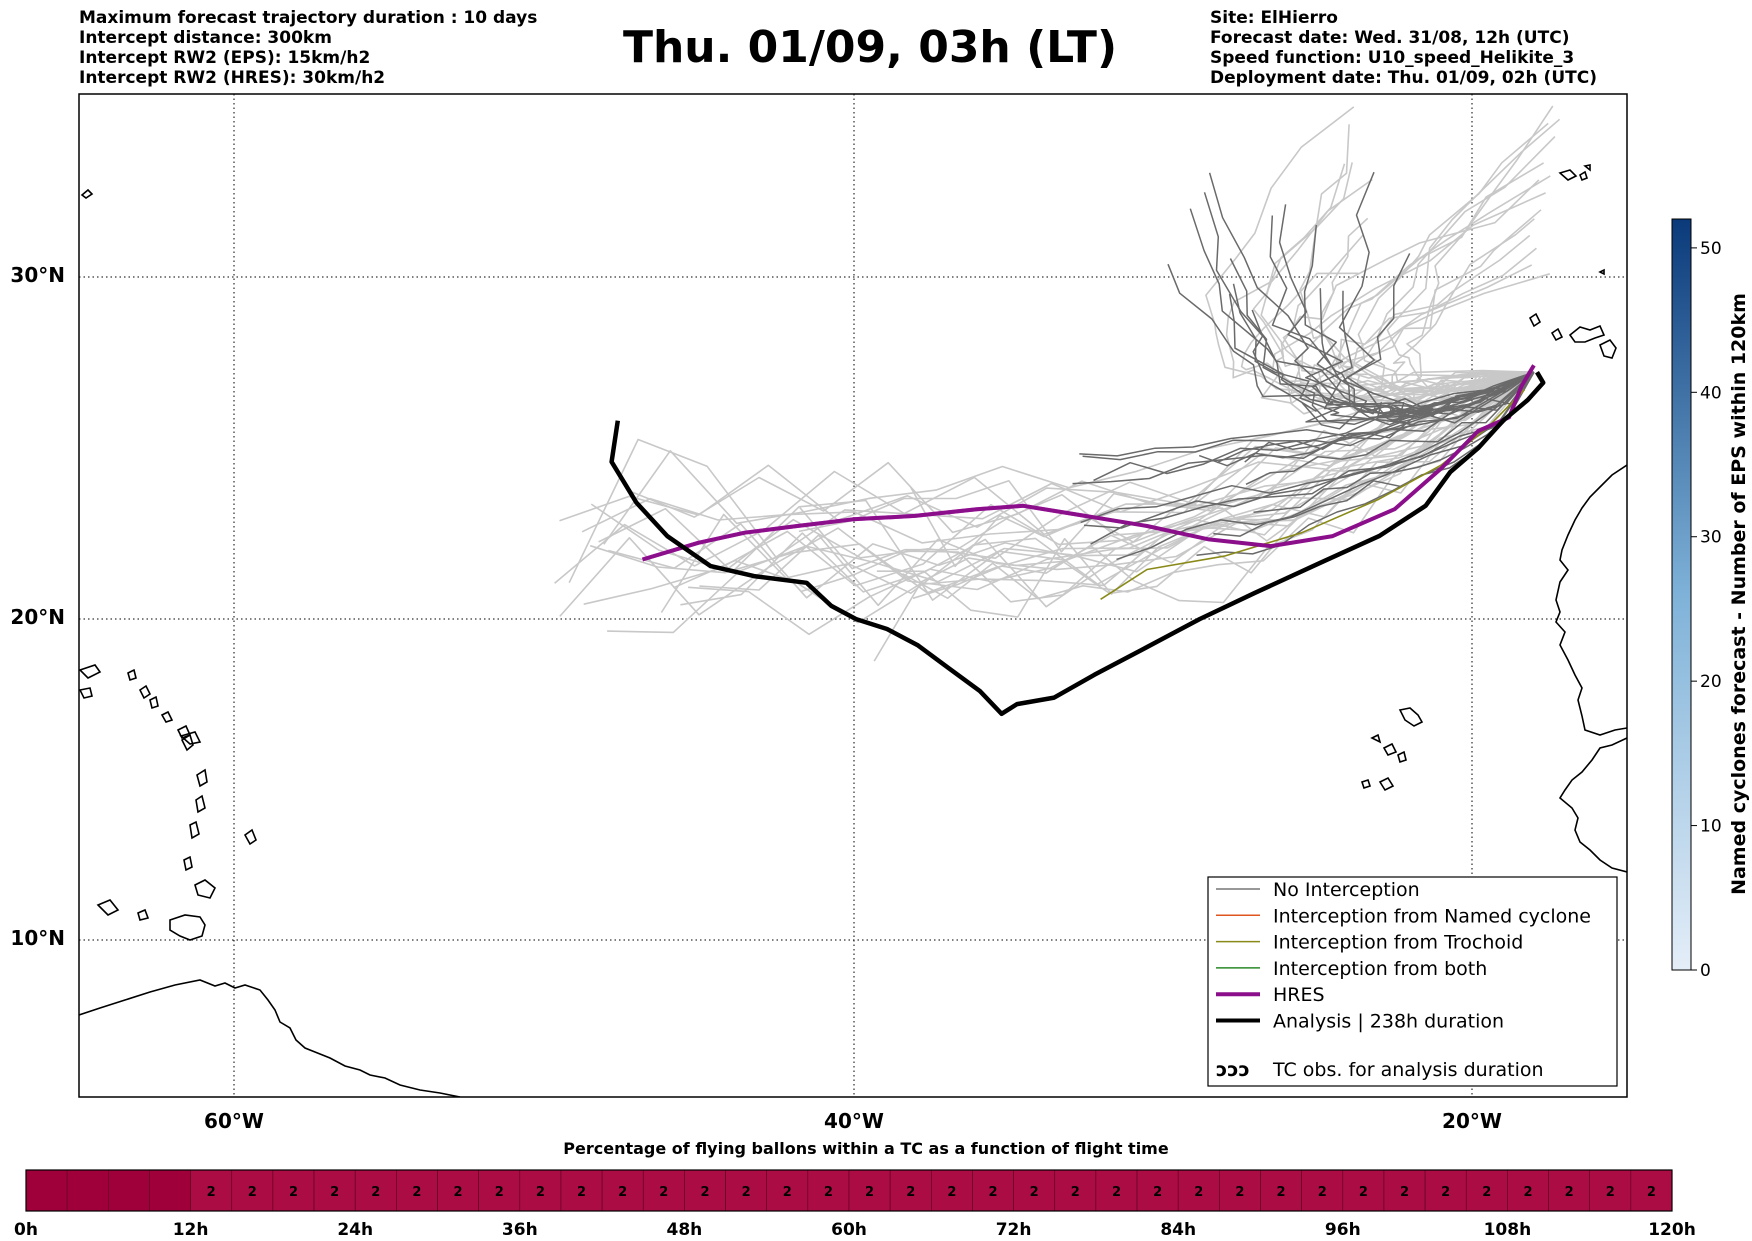 The height and width of the screenshot is (1241, 1752). I want to click on coast-lesser-antilles-lower, so click(156, 900).